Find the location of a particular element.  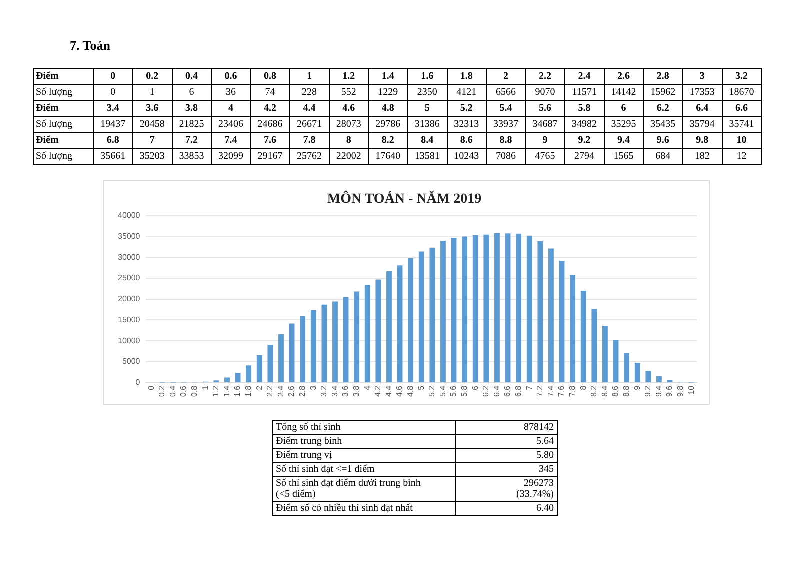

x-tick-label: 9.8 is located at coordinates (681, 391).